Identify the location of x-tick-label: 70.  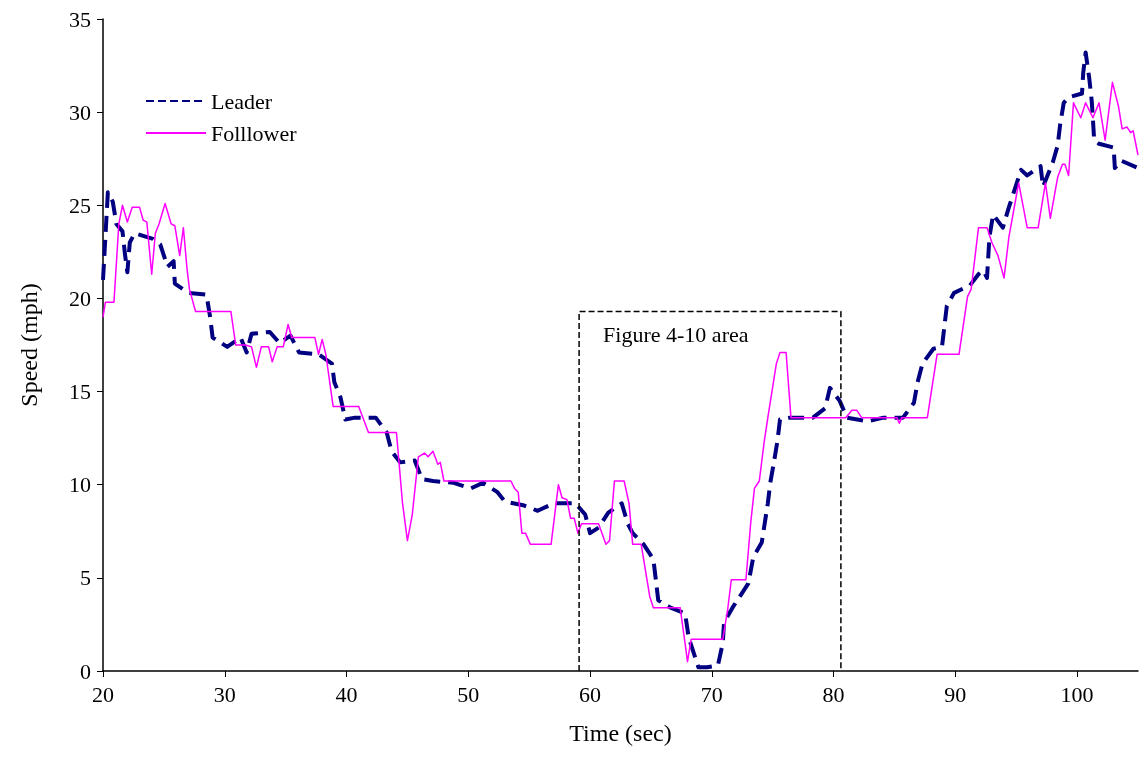
(711, 694).